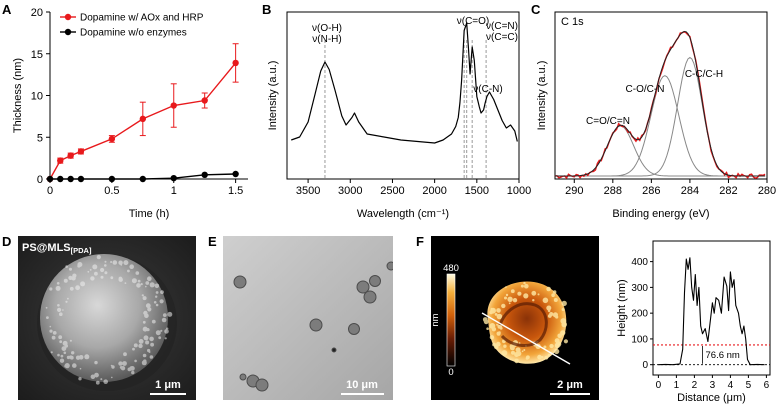 The height and width of the screenshot is (405, 778). I want to click on panel-letter-e: E, so click(212, 241).